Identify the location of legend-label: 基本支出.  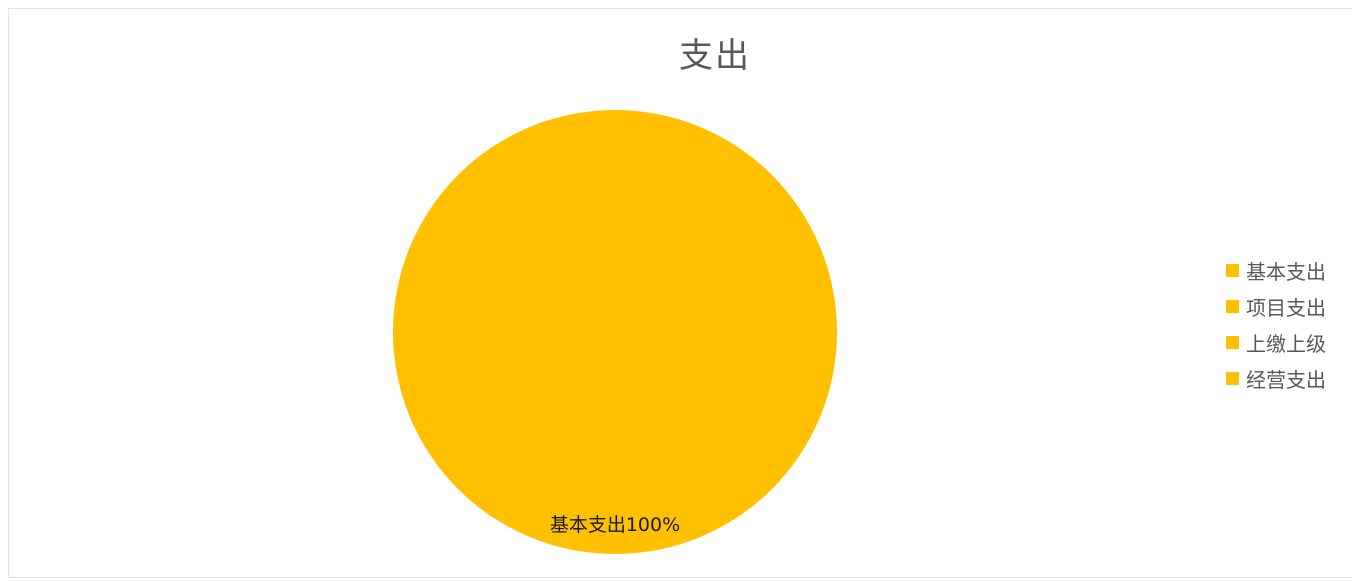
(1286, 271).